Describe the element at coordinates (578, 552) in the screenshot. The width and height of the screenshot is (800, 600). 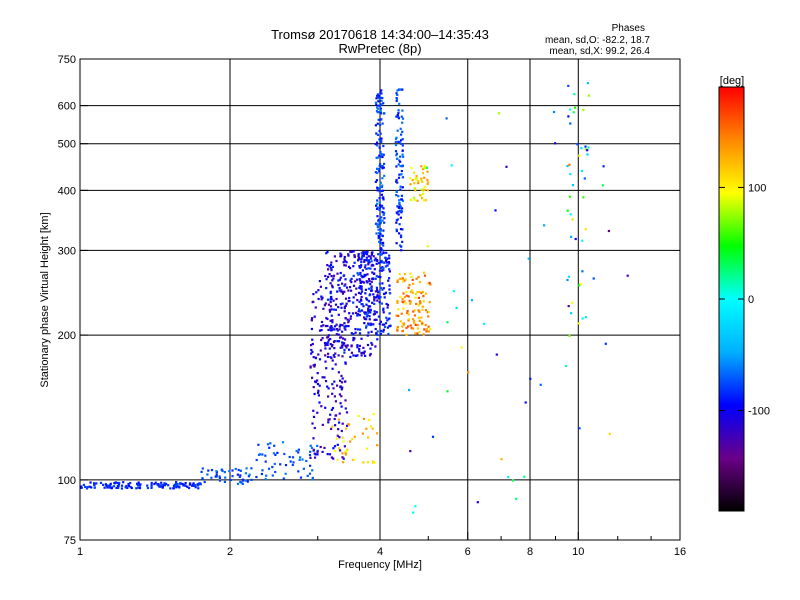
I see `x-tick-label: 10` at that location.